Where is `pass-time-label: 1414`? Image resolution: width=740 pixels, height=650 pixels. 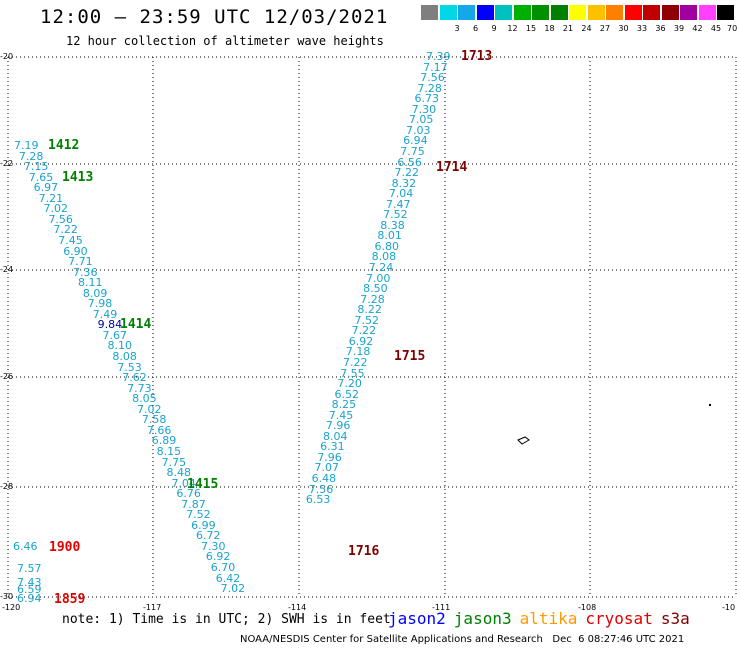 pass-time-label: 1414 is located at coordinates (136, 324).